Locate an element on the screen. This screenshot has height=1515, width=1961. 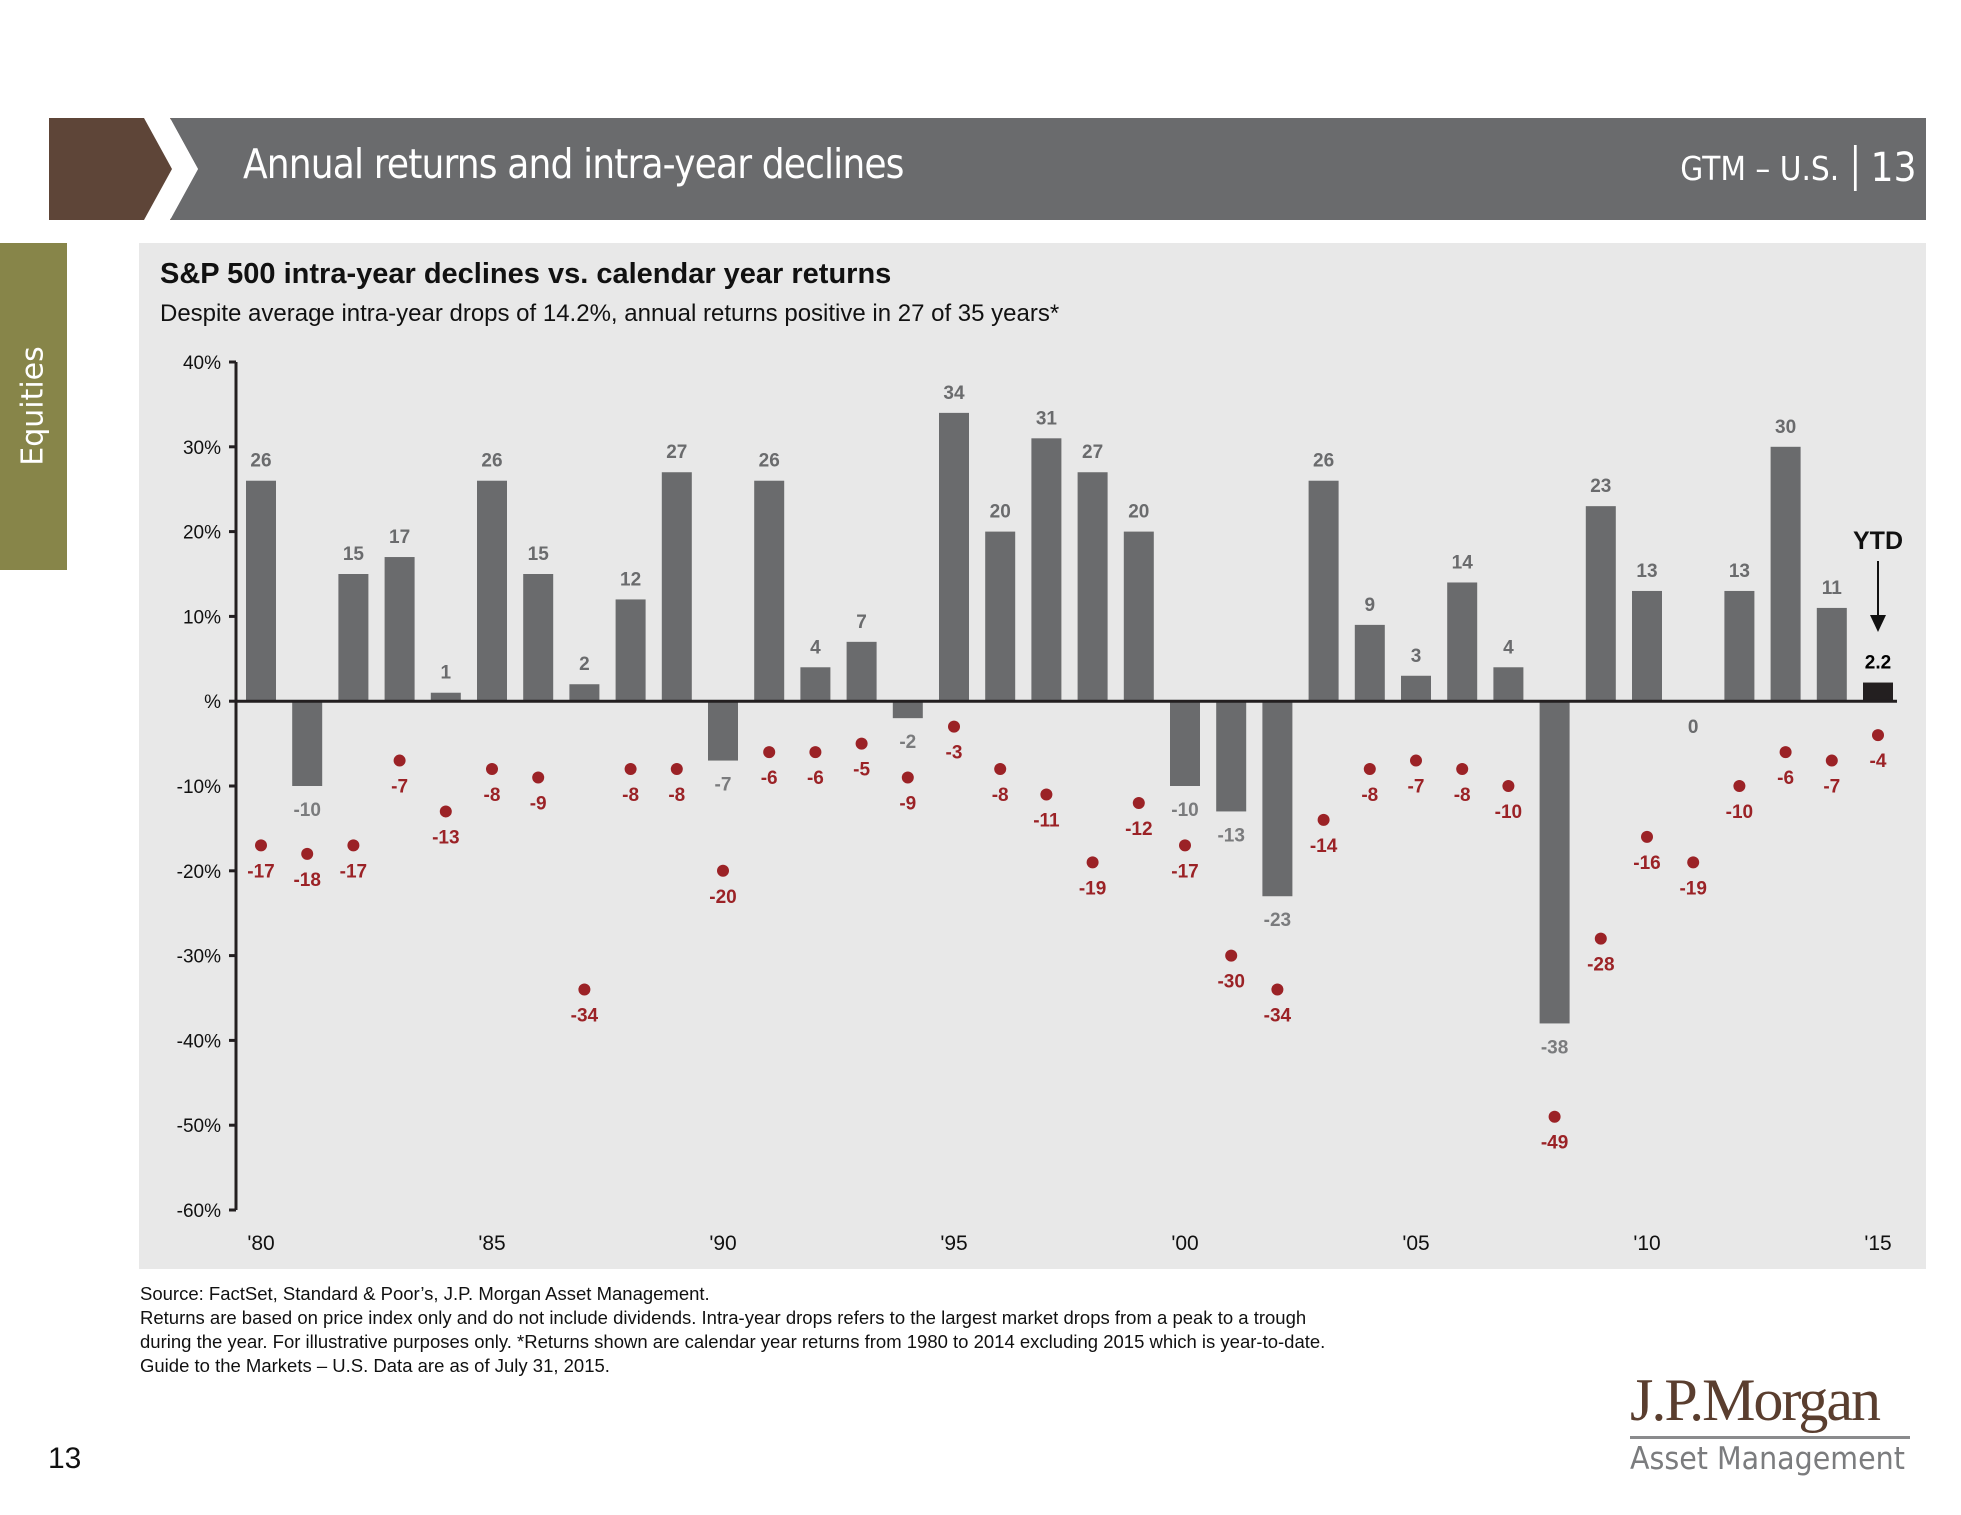
bar-1999 is located at coordinates (1138, 616).